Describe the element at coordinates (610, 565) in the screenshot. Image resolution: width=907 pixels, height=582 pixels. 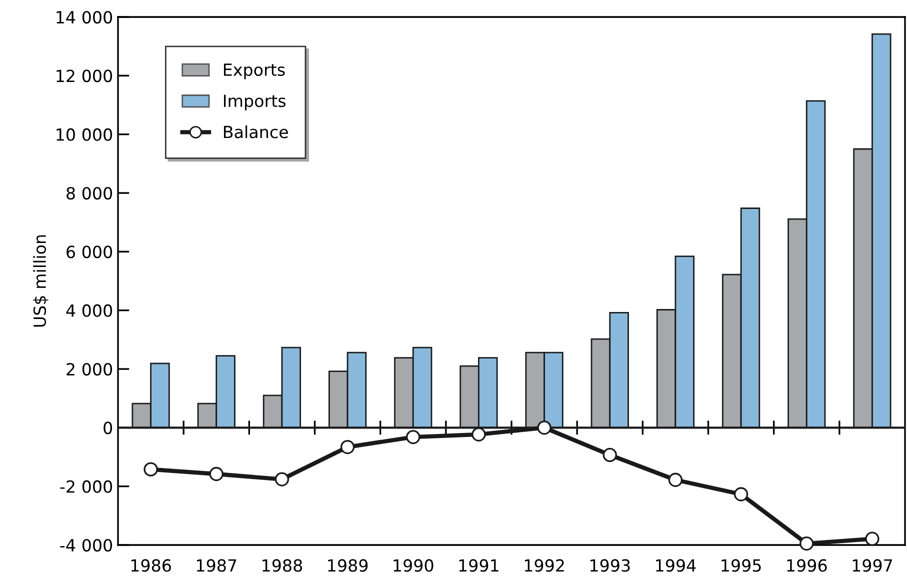
I see `x-tick-label: 1993` at that location.